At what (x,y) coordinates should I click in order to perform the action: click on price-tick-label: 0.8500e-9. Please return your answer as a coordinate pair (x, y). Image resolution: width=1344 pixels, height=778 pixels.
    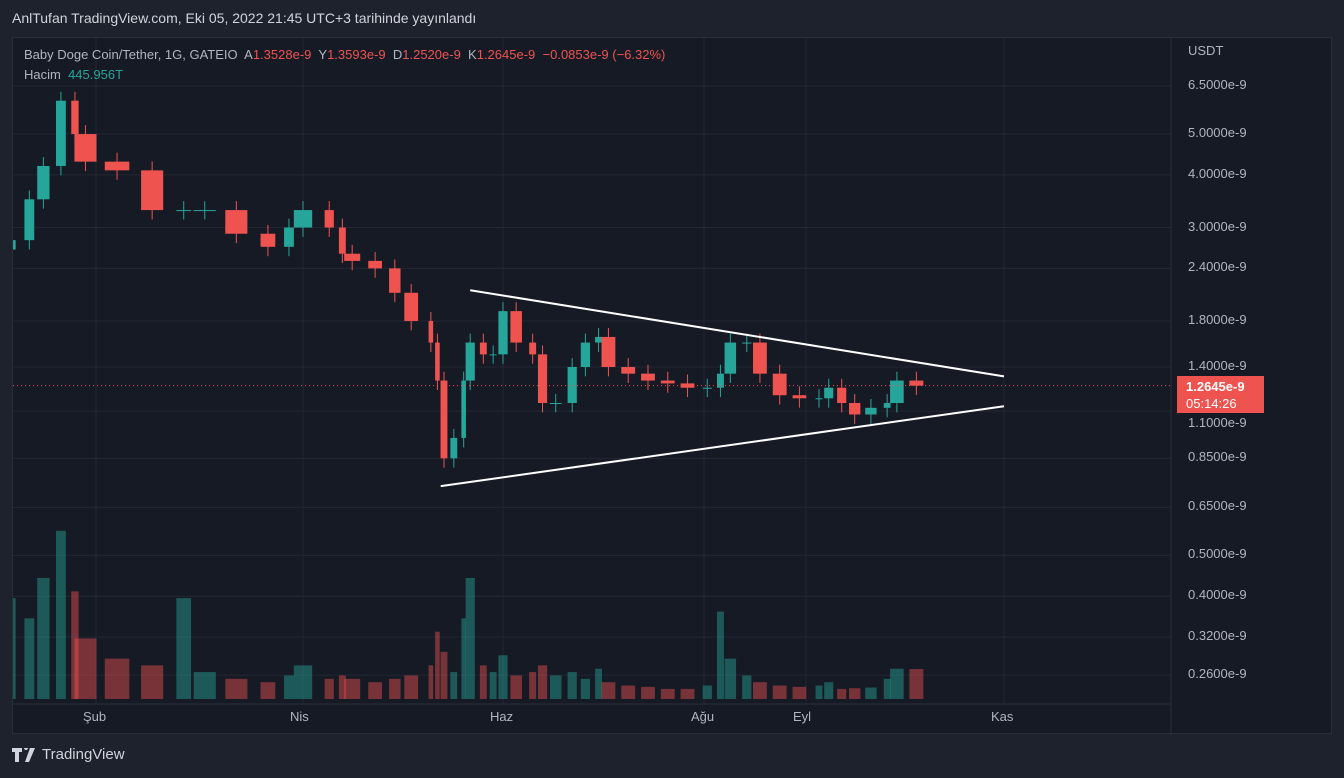
    Looking at the image, I should click on (1217, 457).